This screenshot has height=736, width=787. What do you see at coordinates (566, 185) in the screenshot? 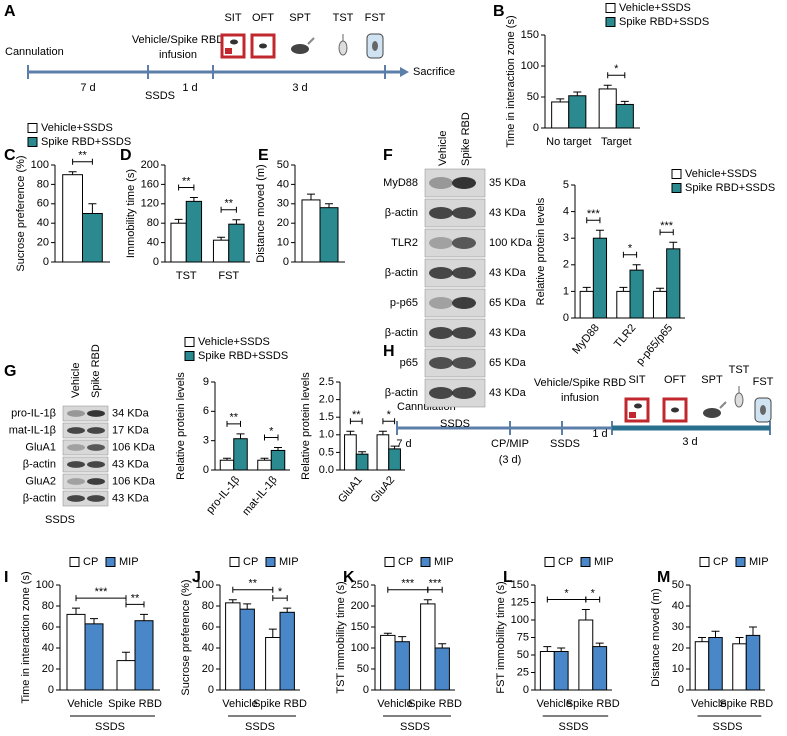
I see `y-tick-label: 5` at bounding box center [566, 185].